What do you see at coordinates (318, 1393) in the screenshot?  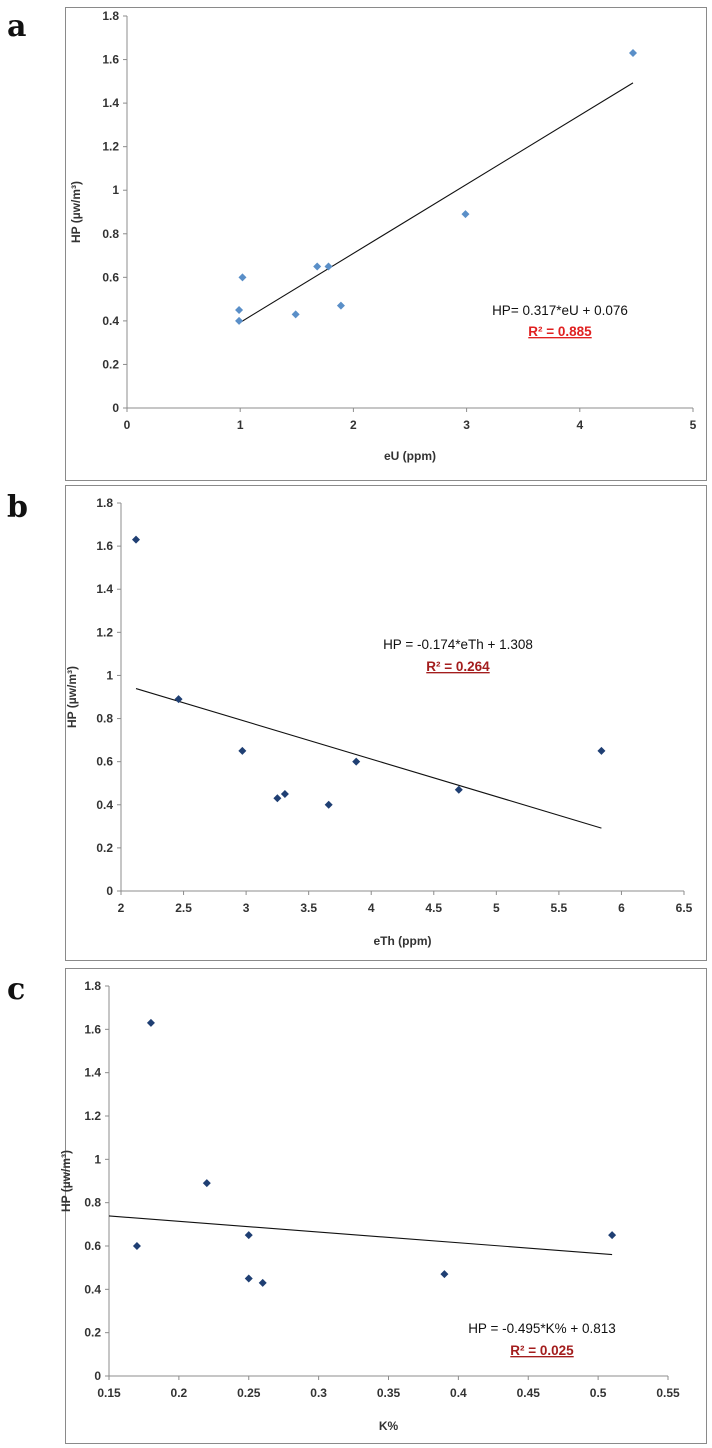 I see `x-tick-label: 0.3` at bounding box center [318, 1393].